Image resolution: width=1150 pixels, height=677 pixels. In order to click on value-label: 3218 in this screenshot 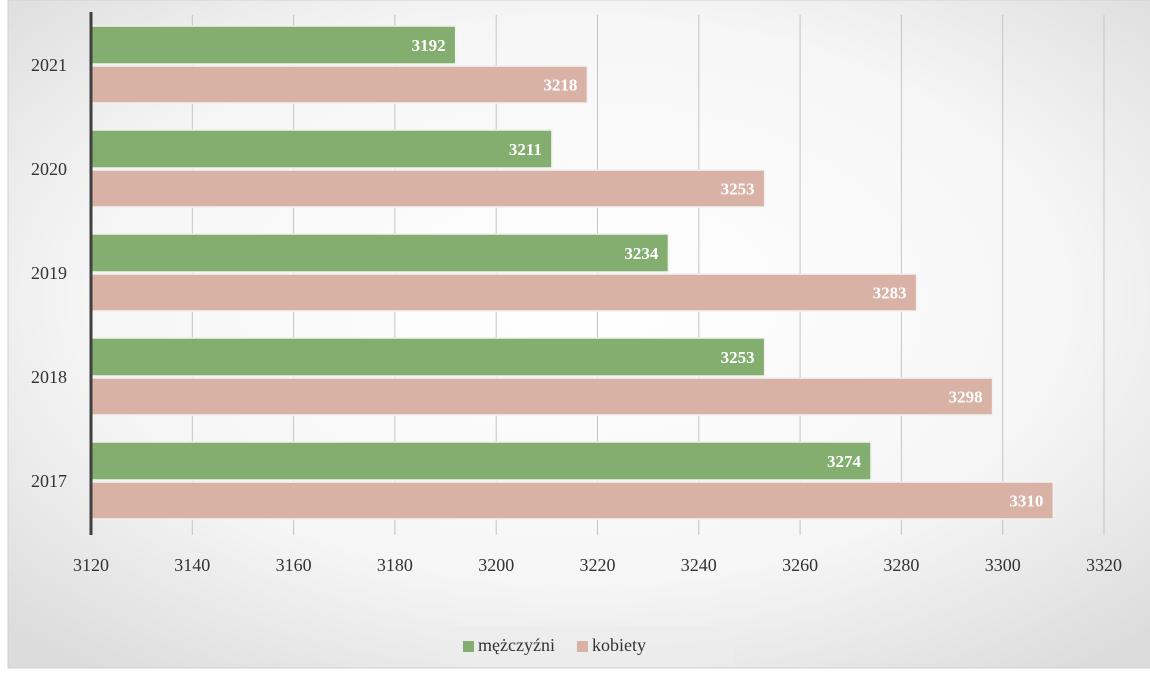, I will do `click(560, 84)`.